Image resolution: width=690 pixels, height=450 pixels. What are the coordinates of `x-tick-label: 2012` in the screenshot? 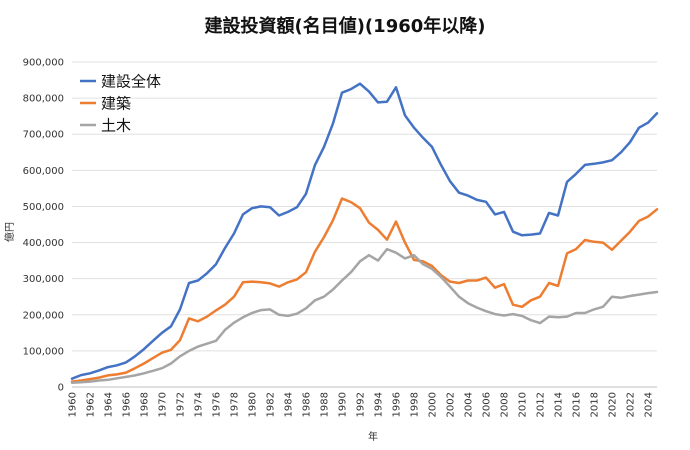 It's located at (541, 404).